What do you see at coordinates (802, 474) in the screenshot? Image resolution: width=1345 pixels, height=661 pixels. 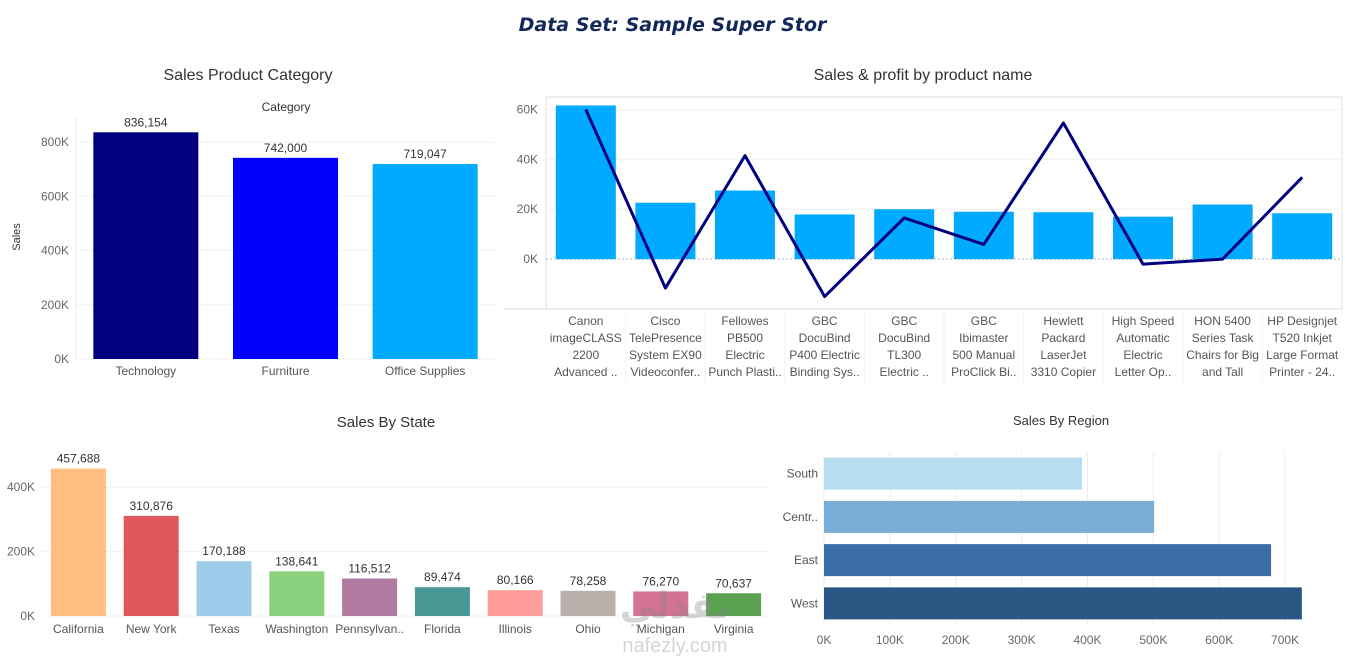 I see `y-tick-label: South` at bounding box center [802, 474].